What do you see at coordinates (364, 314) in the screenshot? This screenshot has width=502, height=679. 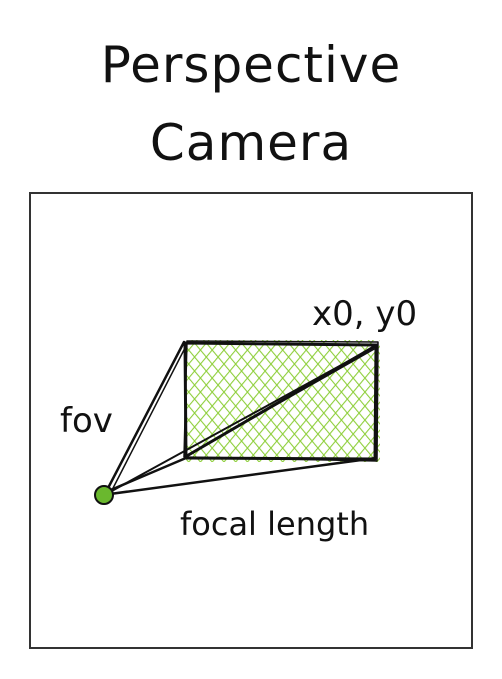 I see `label-principal-point: x0, y0` at bounding box center [364, 314].